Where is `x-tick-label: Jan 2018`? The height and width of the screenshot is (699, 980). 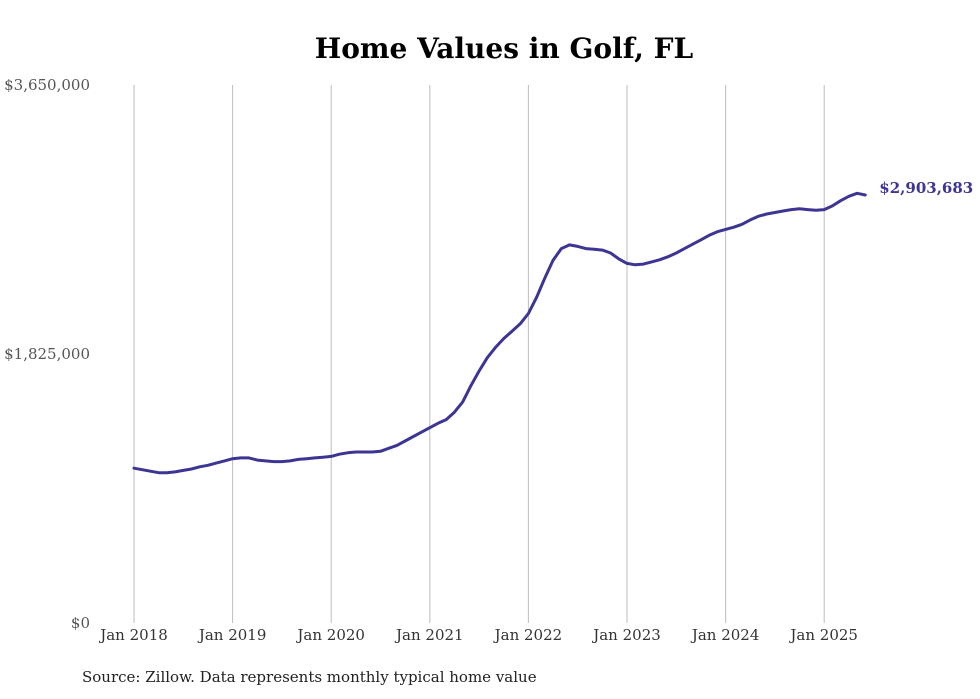 x-tick-label: Jan 2018 is located at coordinates (133, 635).